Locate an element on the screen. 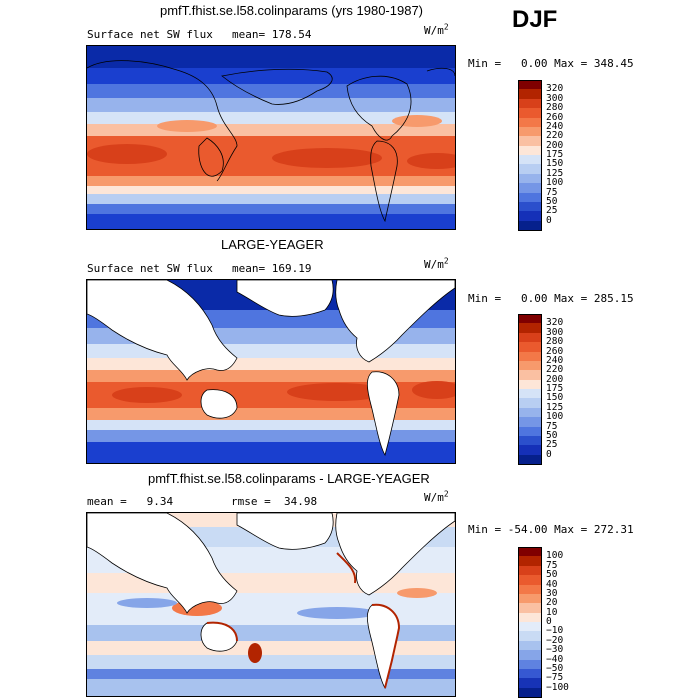 This screenshot has height=700, width=700. panel1-variable-label: Surface net SW flux is located at coordinates (150, 34).